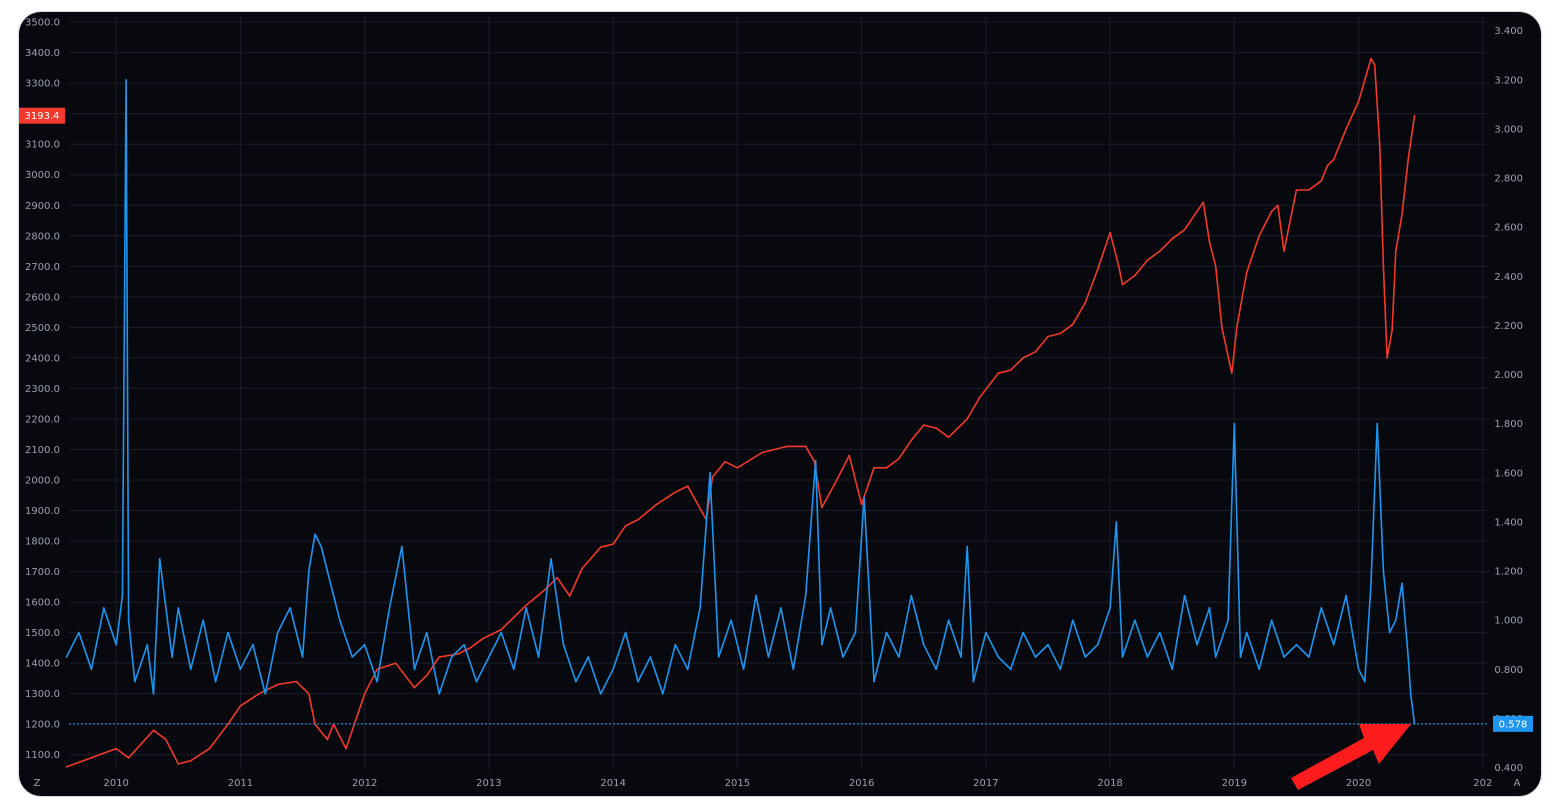 This screenshot has width=1554, height=810. Describe the element at coordinates (1234, 783) in the screenshot. I see `x-tick-label: 2019` at that location.